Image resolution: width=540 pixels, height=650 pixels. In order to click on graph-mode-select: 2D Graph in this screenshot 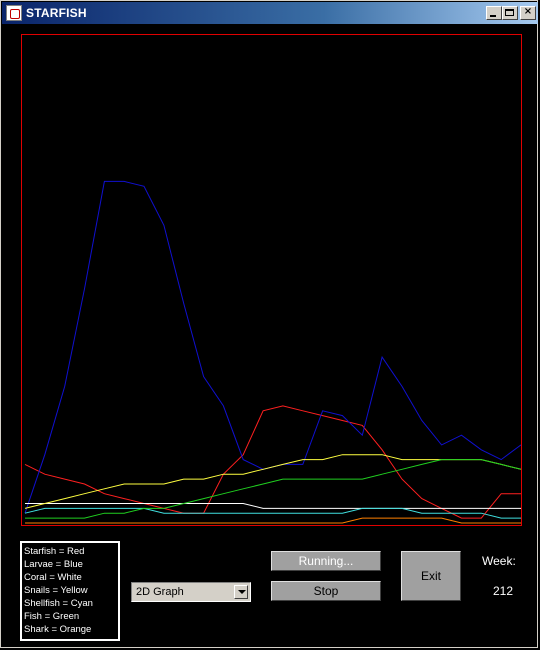, I will do `click(191, 592)`.